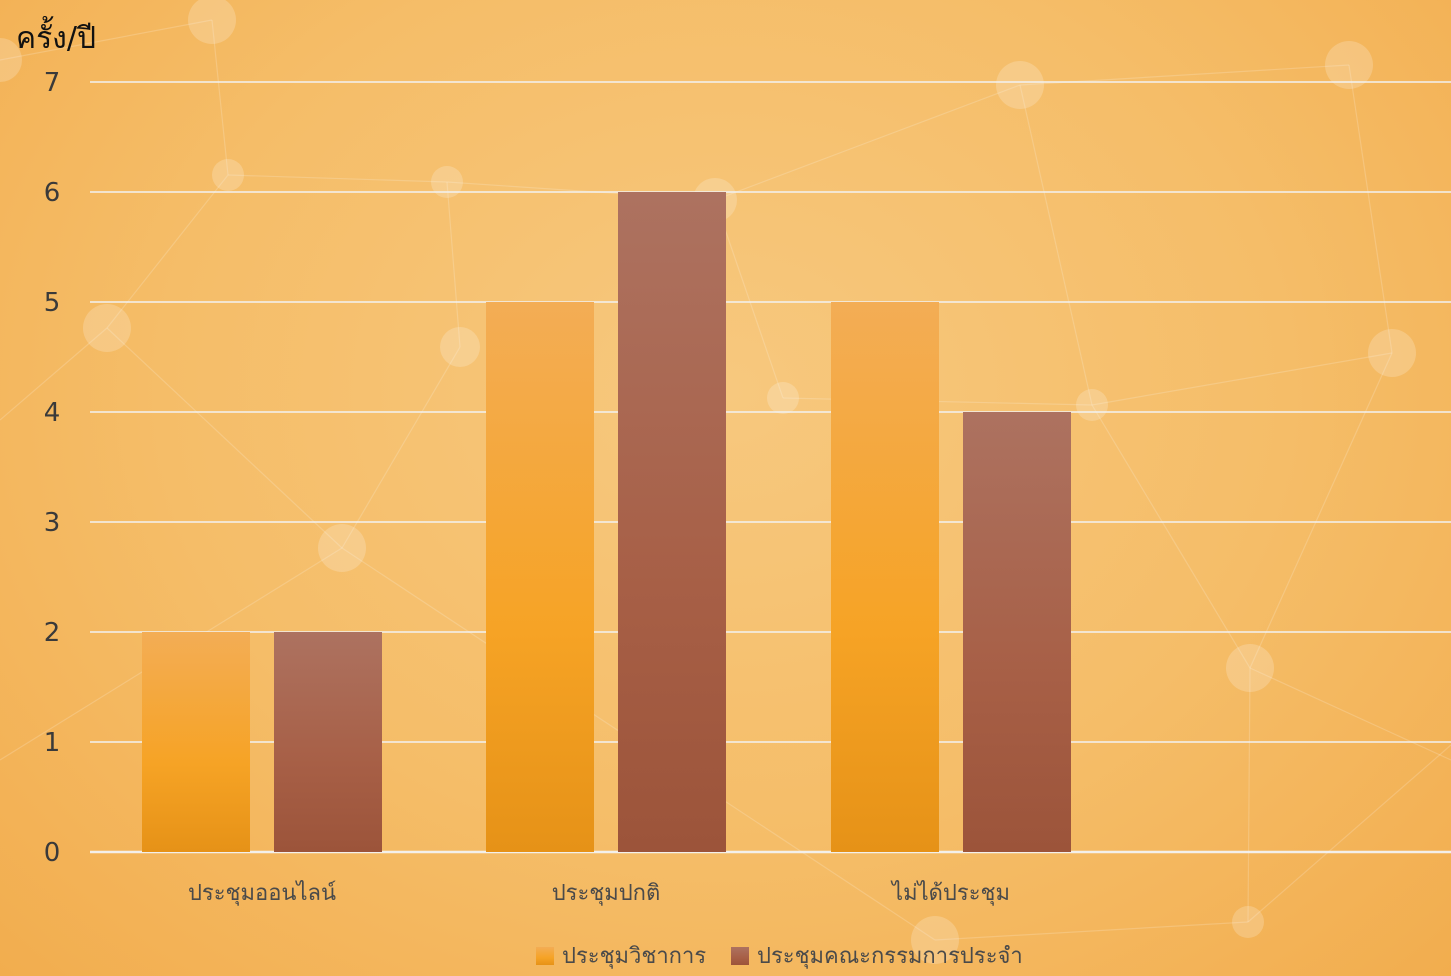  Describe the element at coordinates (52, 523) in the screenshot. I see `y-tick-label: 3` at that location.